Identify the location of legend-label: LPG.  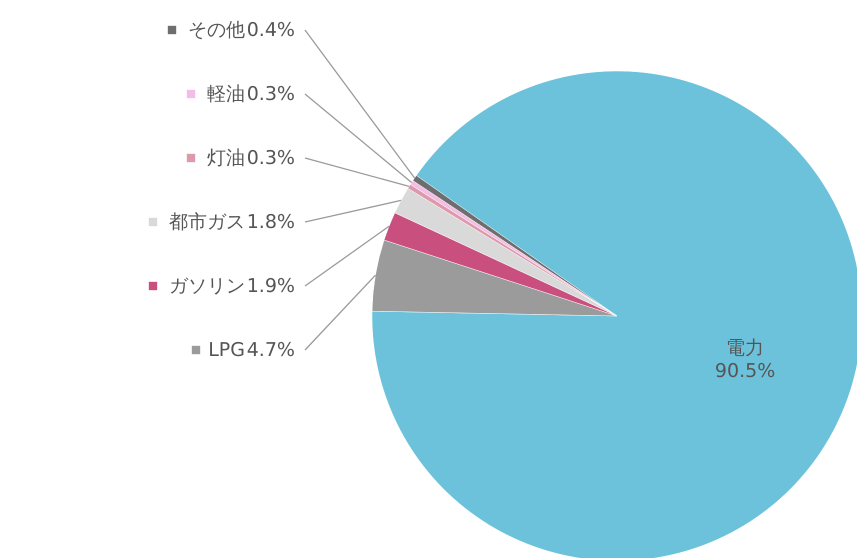
(226, 350).